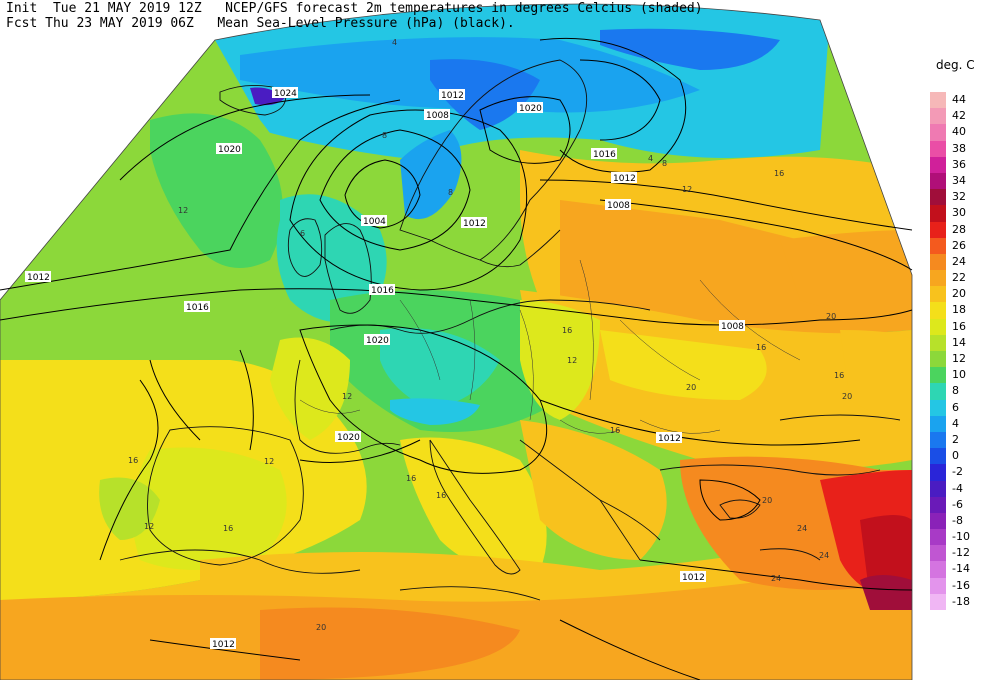 This screenshot has height=680, width=1000. I want to click on legend-label: 24, so click(959, 261).